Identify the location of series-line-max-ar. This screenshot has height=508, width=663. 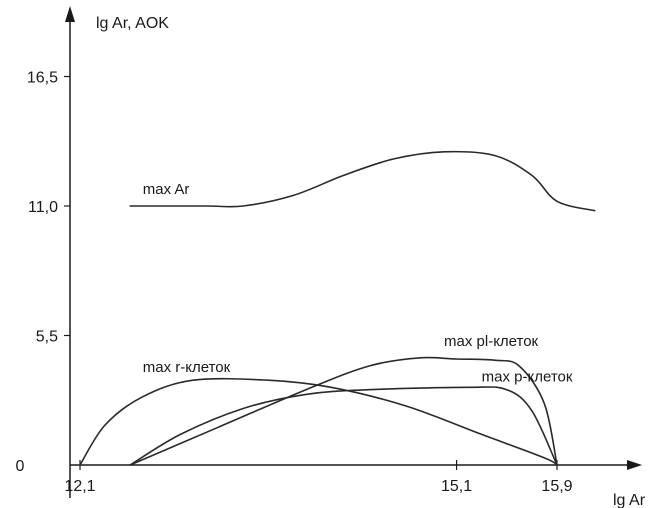
(362, 181).